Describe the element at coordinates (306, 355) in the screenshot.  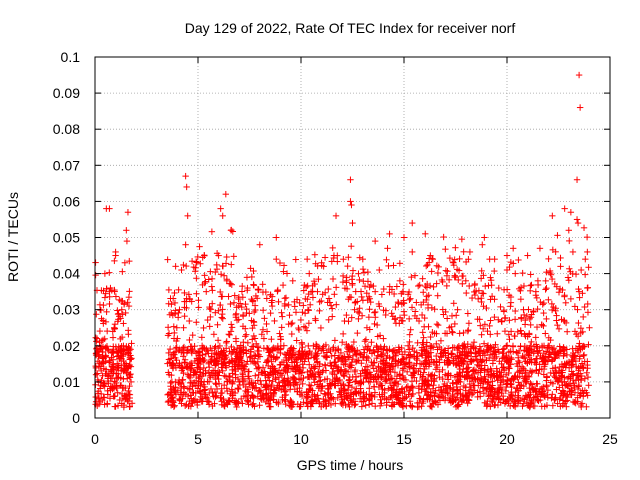
I see `data-point-1921` at that location.